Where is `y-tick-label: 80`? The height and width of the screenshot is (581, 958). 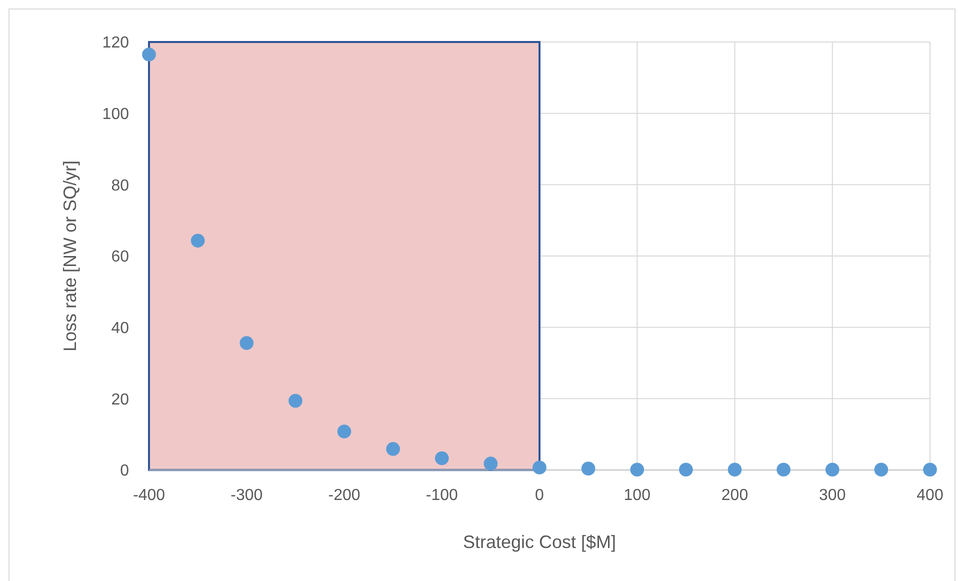 y-tick-label: 80 is located at coordinates (120, 185).